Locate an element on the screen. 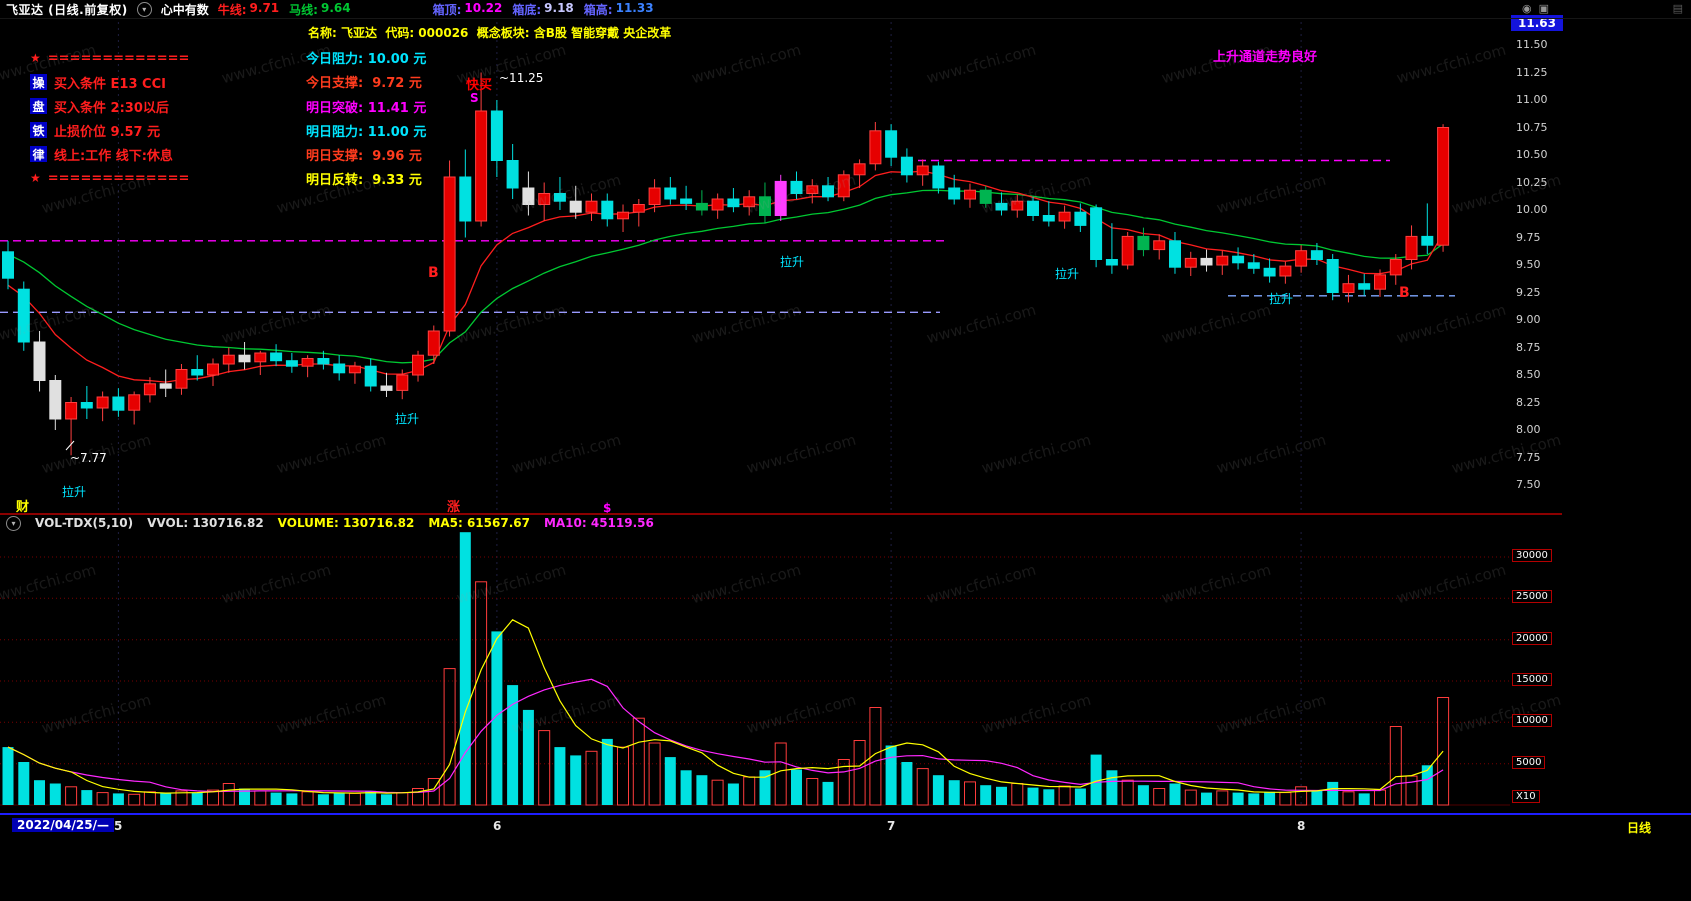 This screenshot has height=901, width=1691. discipline-text: 买入条件 2:30以后 is located at coordinates (111, 108).